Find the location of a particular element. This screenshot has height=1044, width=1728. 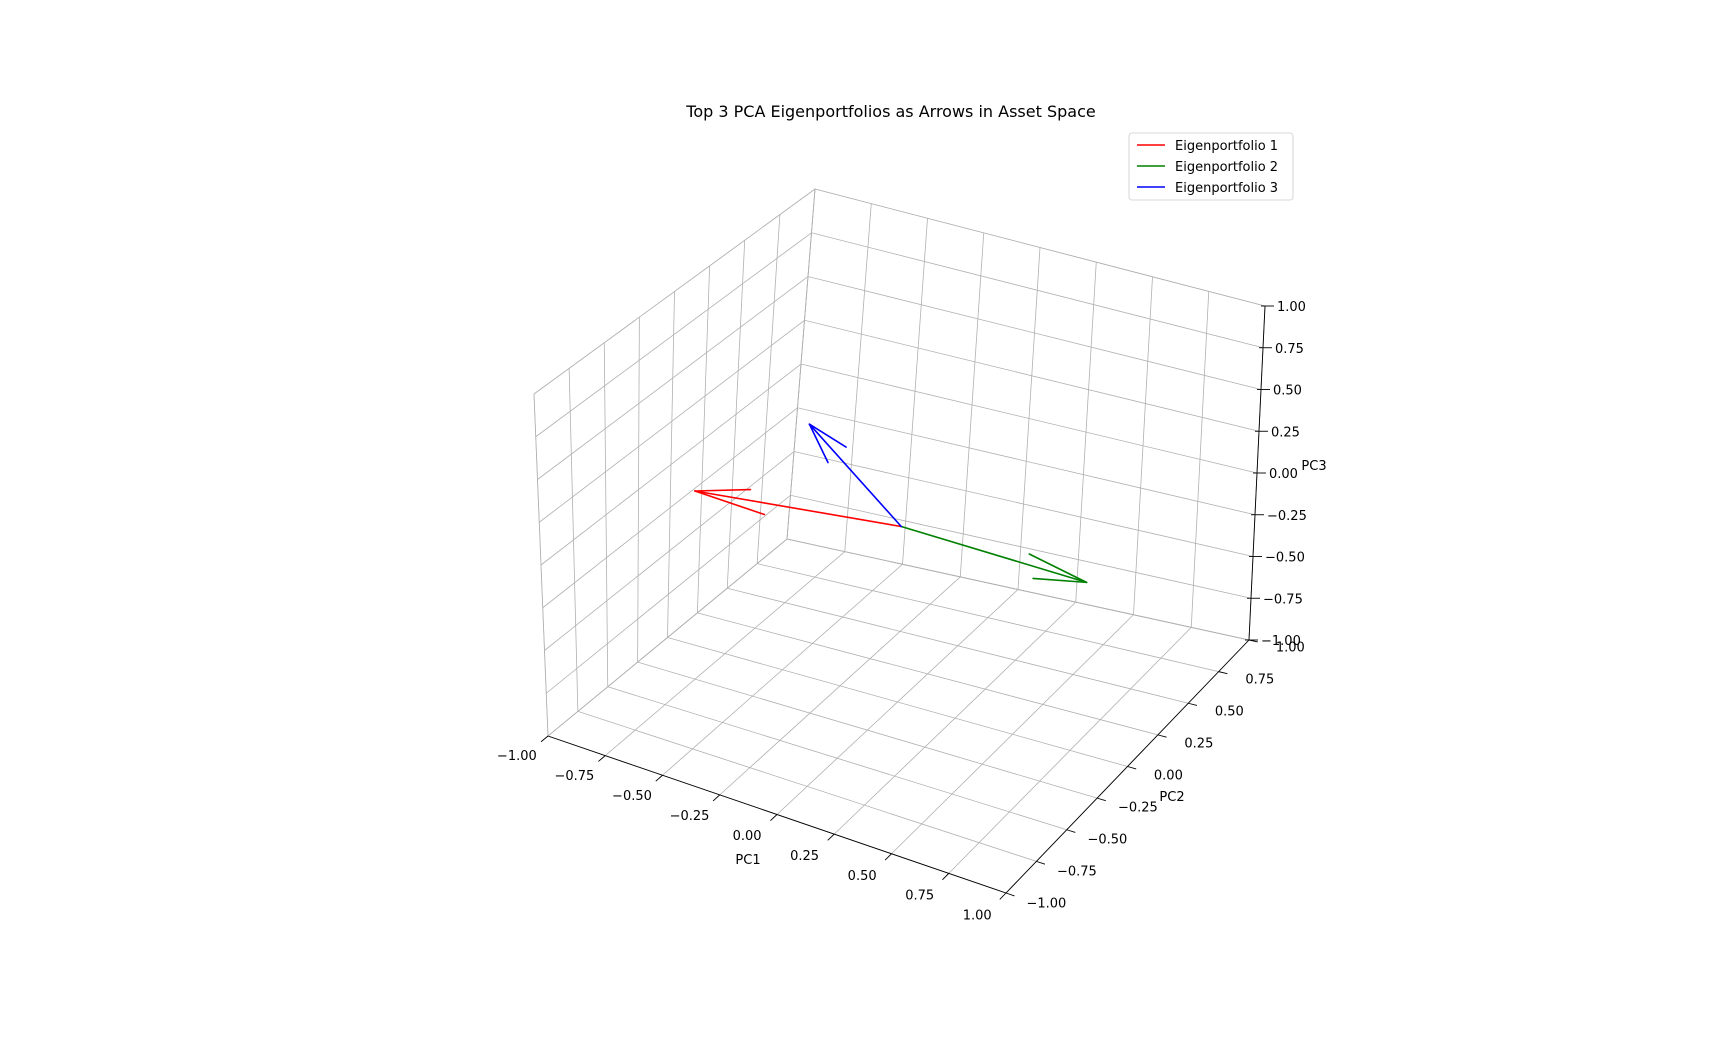

x-tick-label: 1.00 is located at coordinates (977, 916).